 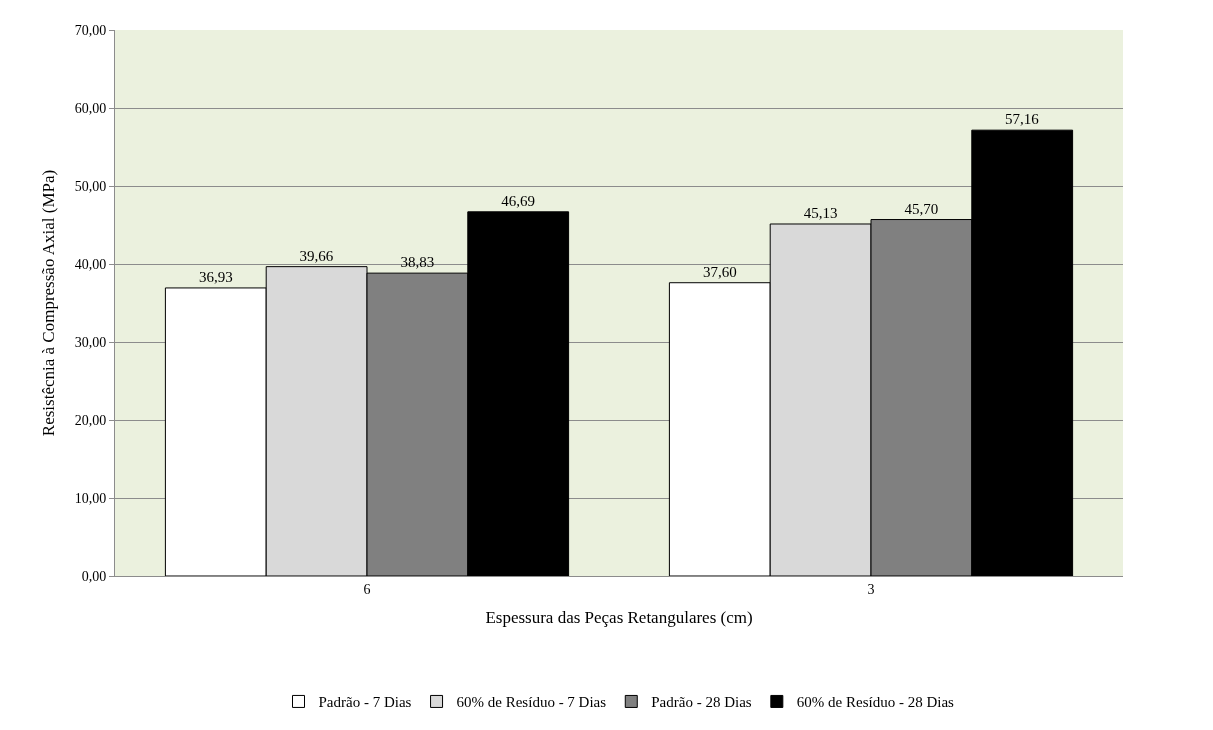 What do you see at coordinates (921, 208) in the screenshot?
I see `data-label: 45,70` at bounding box center [921, 208].